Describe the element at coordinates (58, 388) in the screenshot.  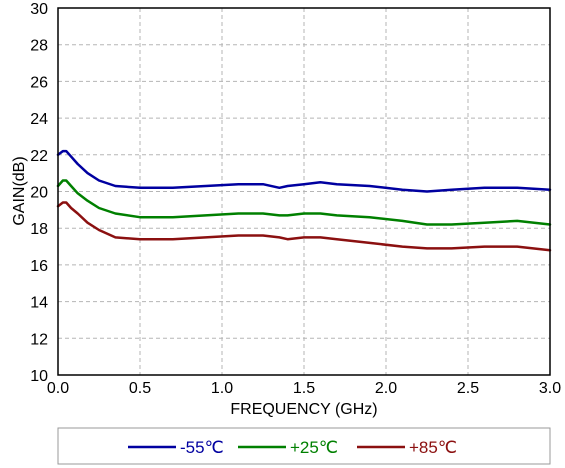
I see `x-tick-label: 0.0` at that location.